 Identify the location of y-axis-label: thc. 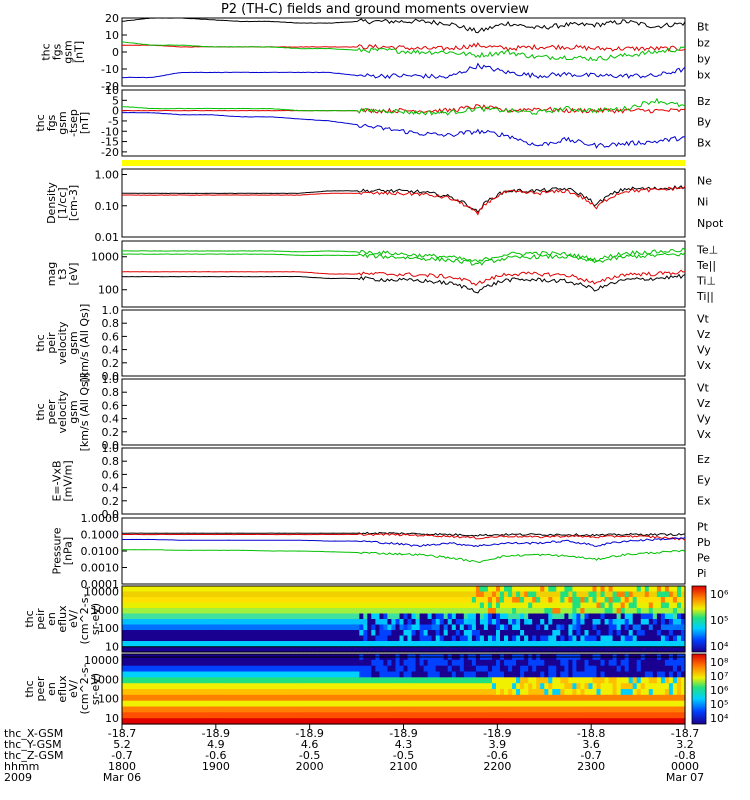
(29, 618).